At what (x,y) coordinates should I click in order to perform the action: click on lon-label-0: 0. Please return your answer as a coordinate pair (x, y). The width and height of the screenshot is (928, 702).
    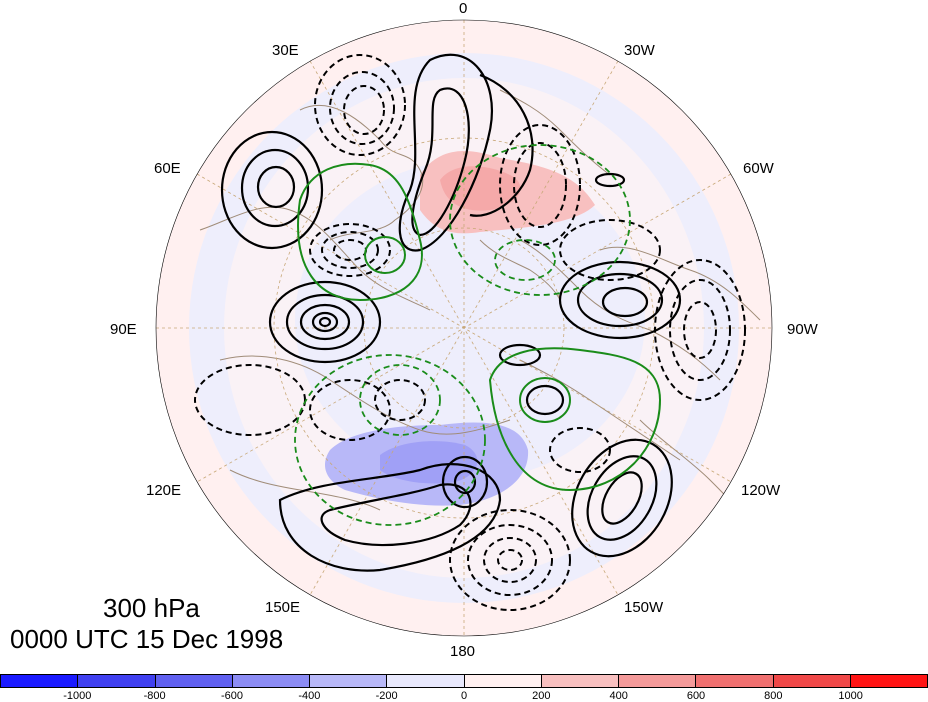
    Looking at the image, I should click on (463, 8).